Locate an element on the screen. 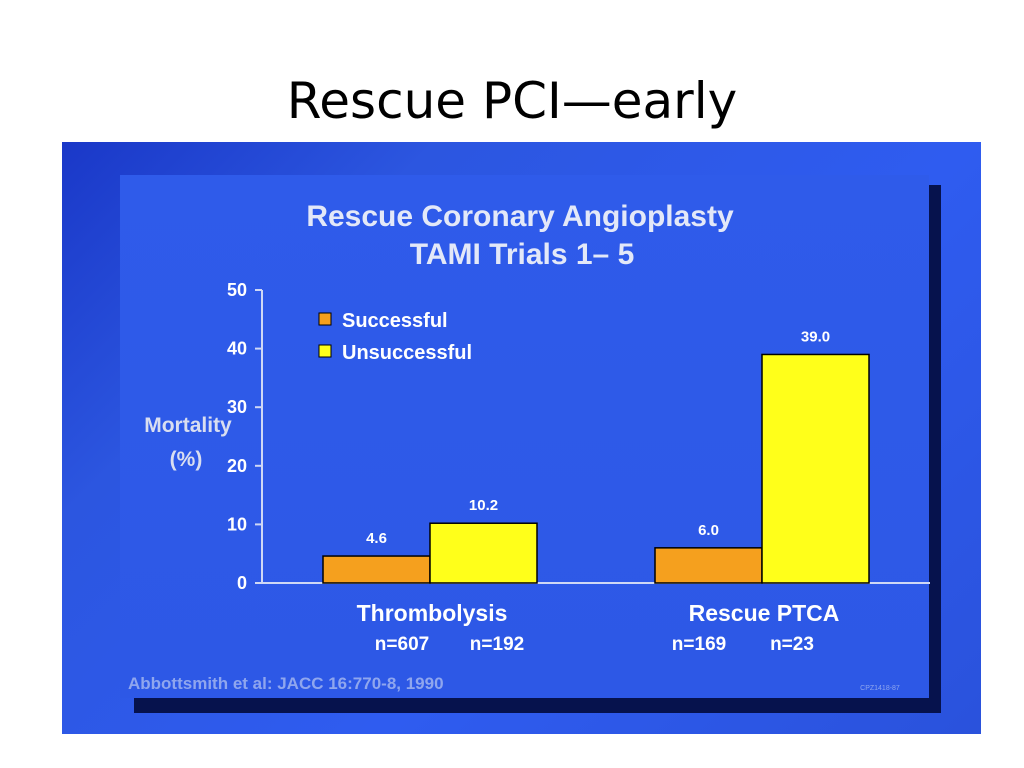 The width and height of the screenshot is (1024, 768). y-tick-label: 50 is located at coordinates (237, 290).